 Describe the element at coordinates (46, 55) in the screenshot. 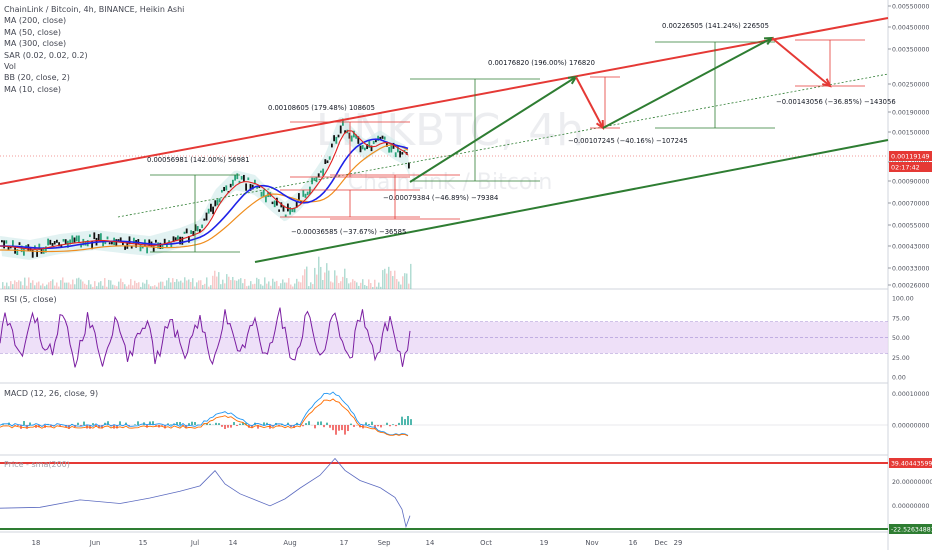

I see `indicator-sar: SAR (0.02, 0.02, 0.2)` at that location.